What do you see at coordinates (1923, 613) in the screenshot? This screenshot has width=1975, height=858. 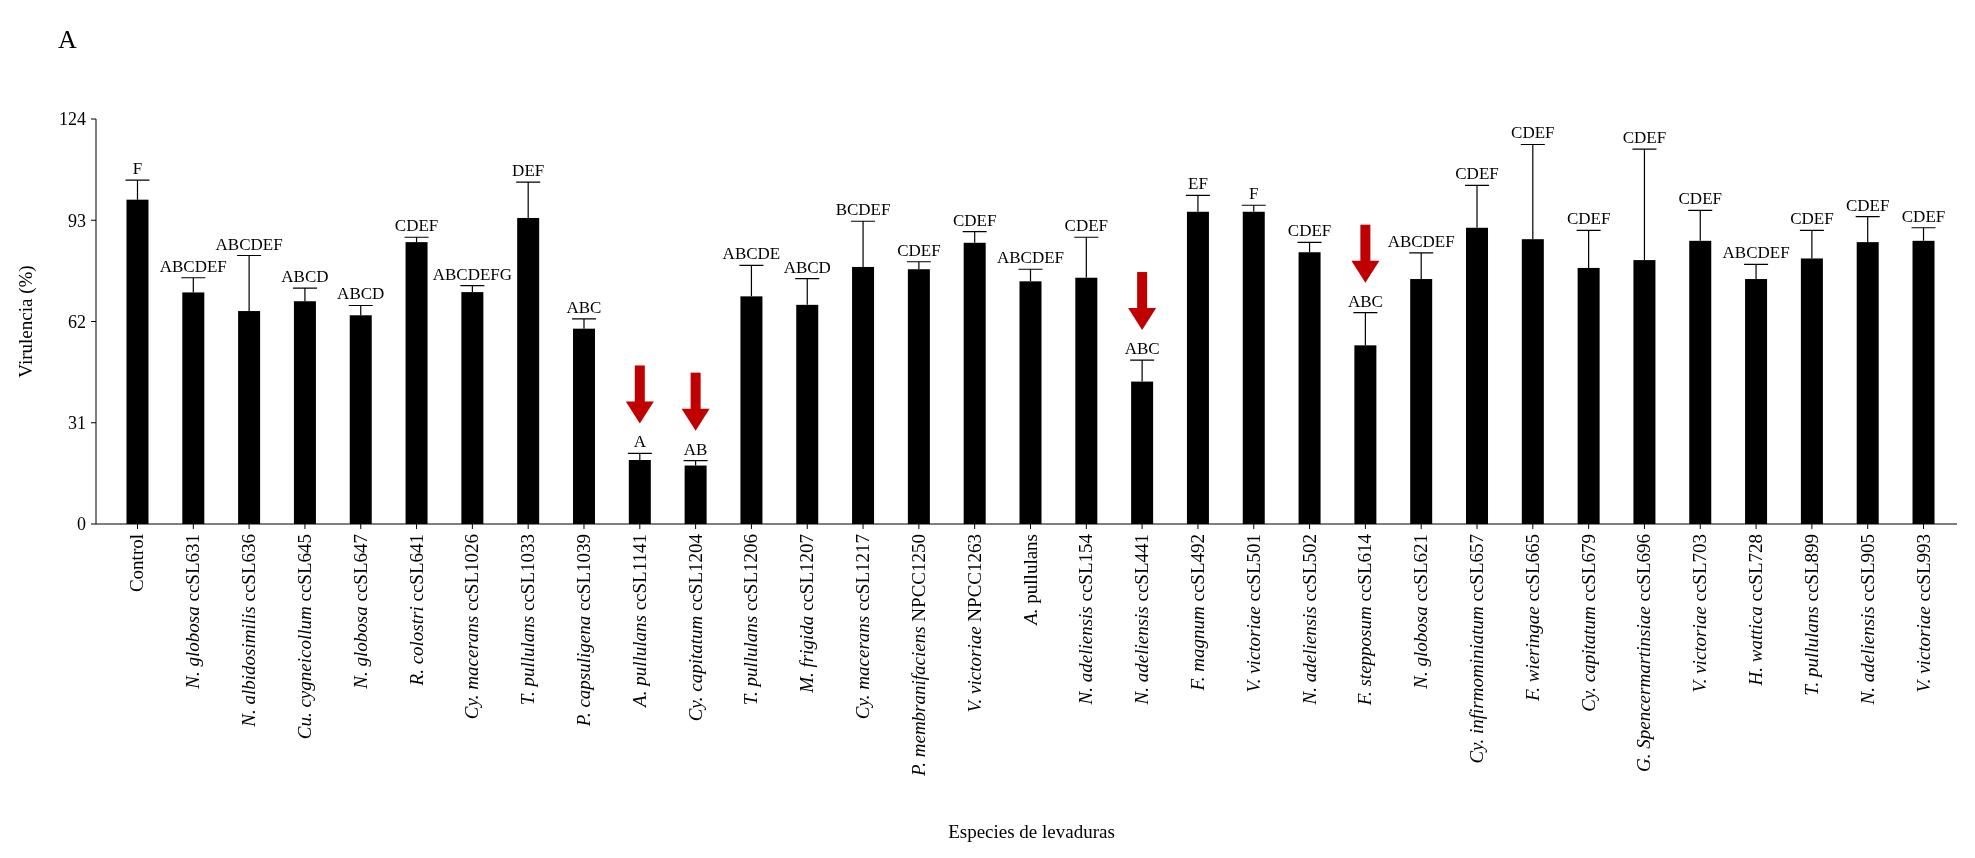 I see `x-tick-label: V. victoriae ccSL993` at bounding box center [1923, 613].